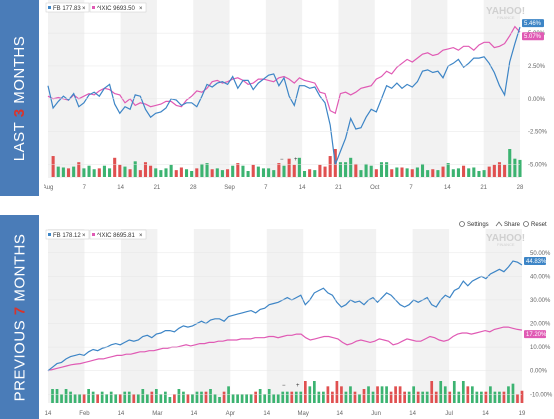 The image size is (554, 419). Describe the element at coordinates (537, 67) in the screenshot. I see `y-tick-label: 2.50%` at that location.